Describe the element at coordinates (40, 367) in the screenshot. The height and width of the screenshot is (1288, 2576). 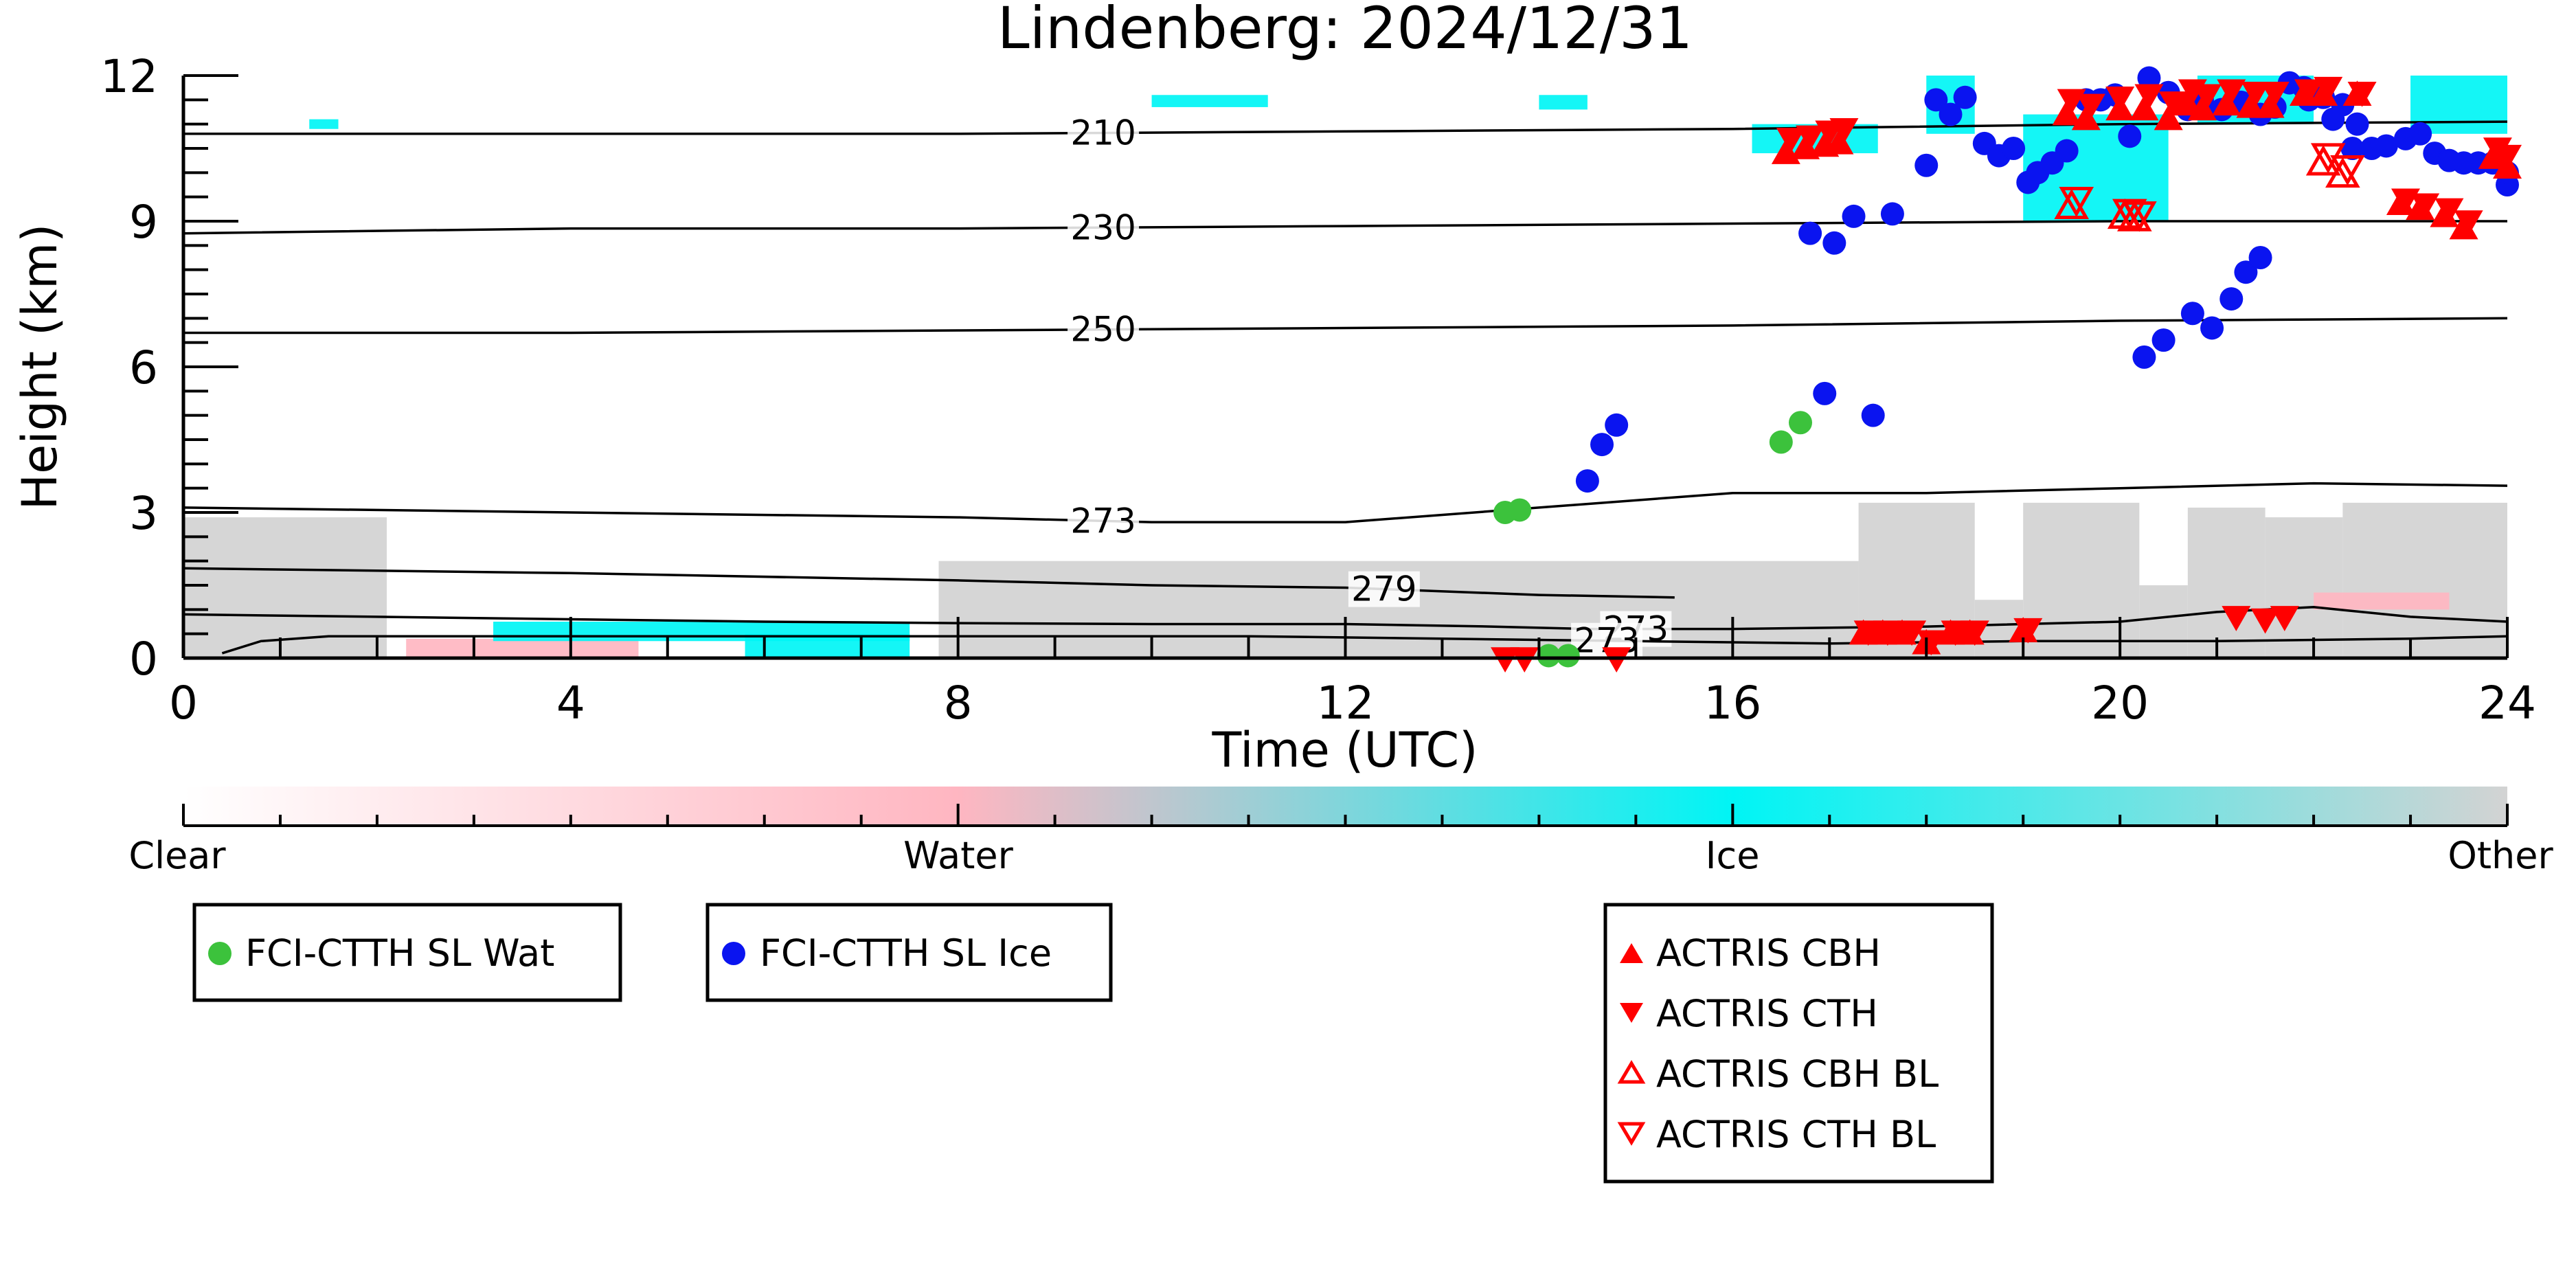
I see `y-axis-label: Height (km)` at that location.